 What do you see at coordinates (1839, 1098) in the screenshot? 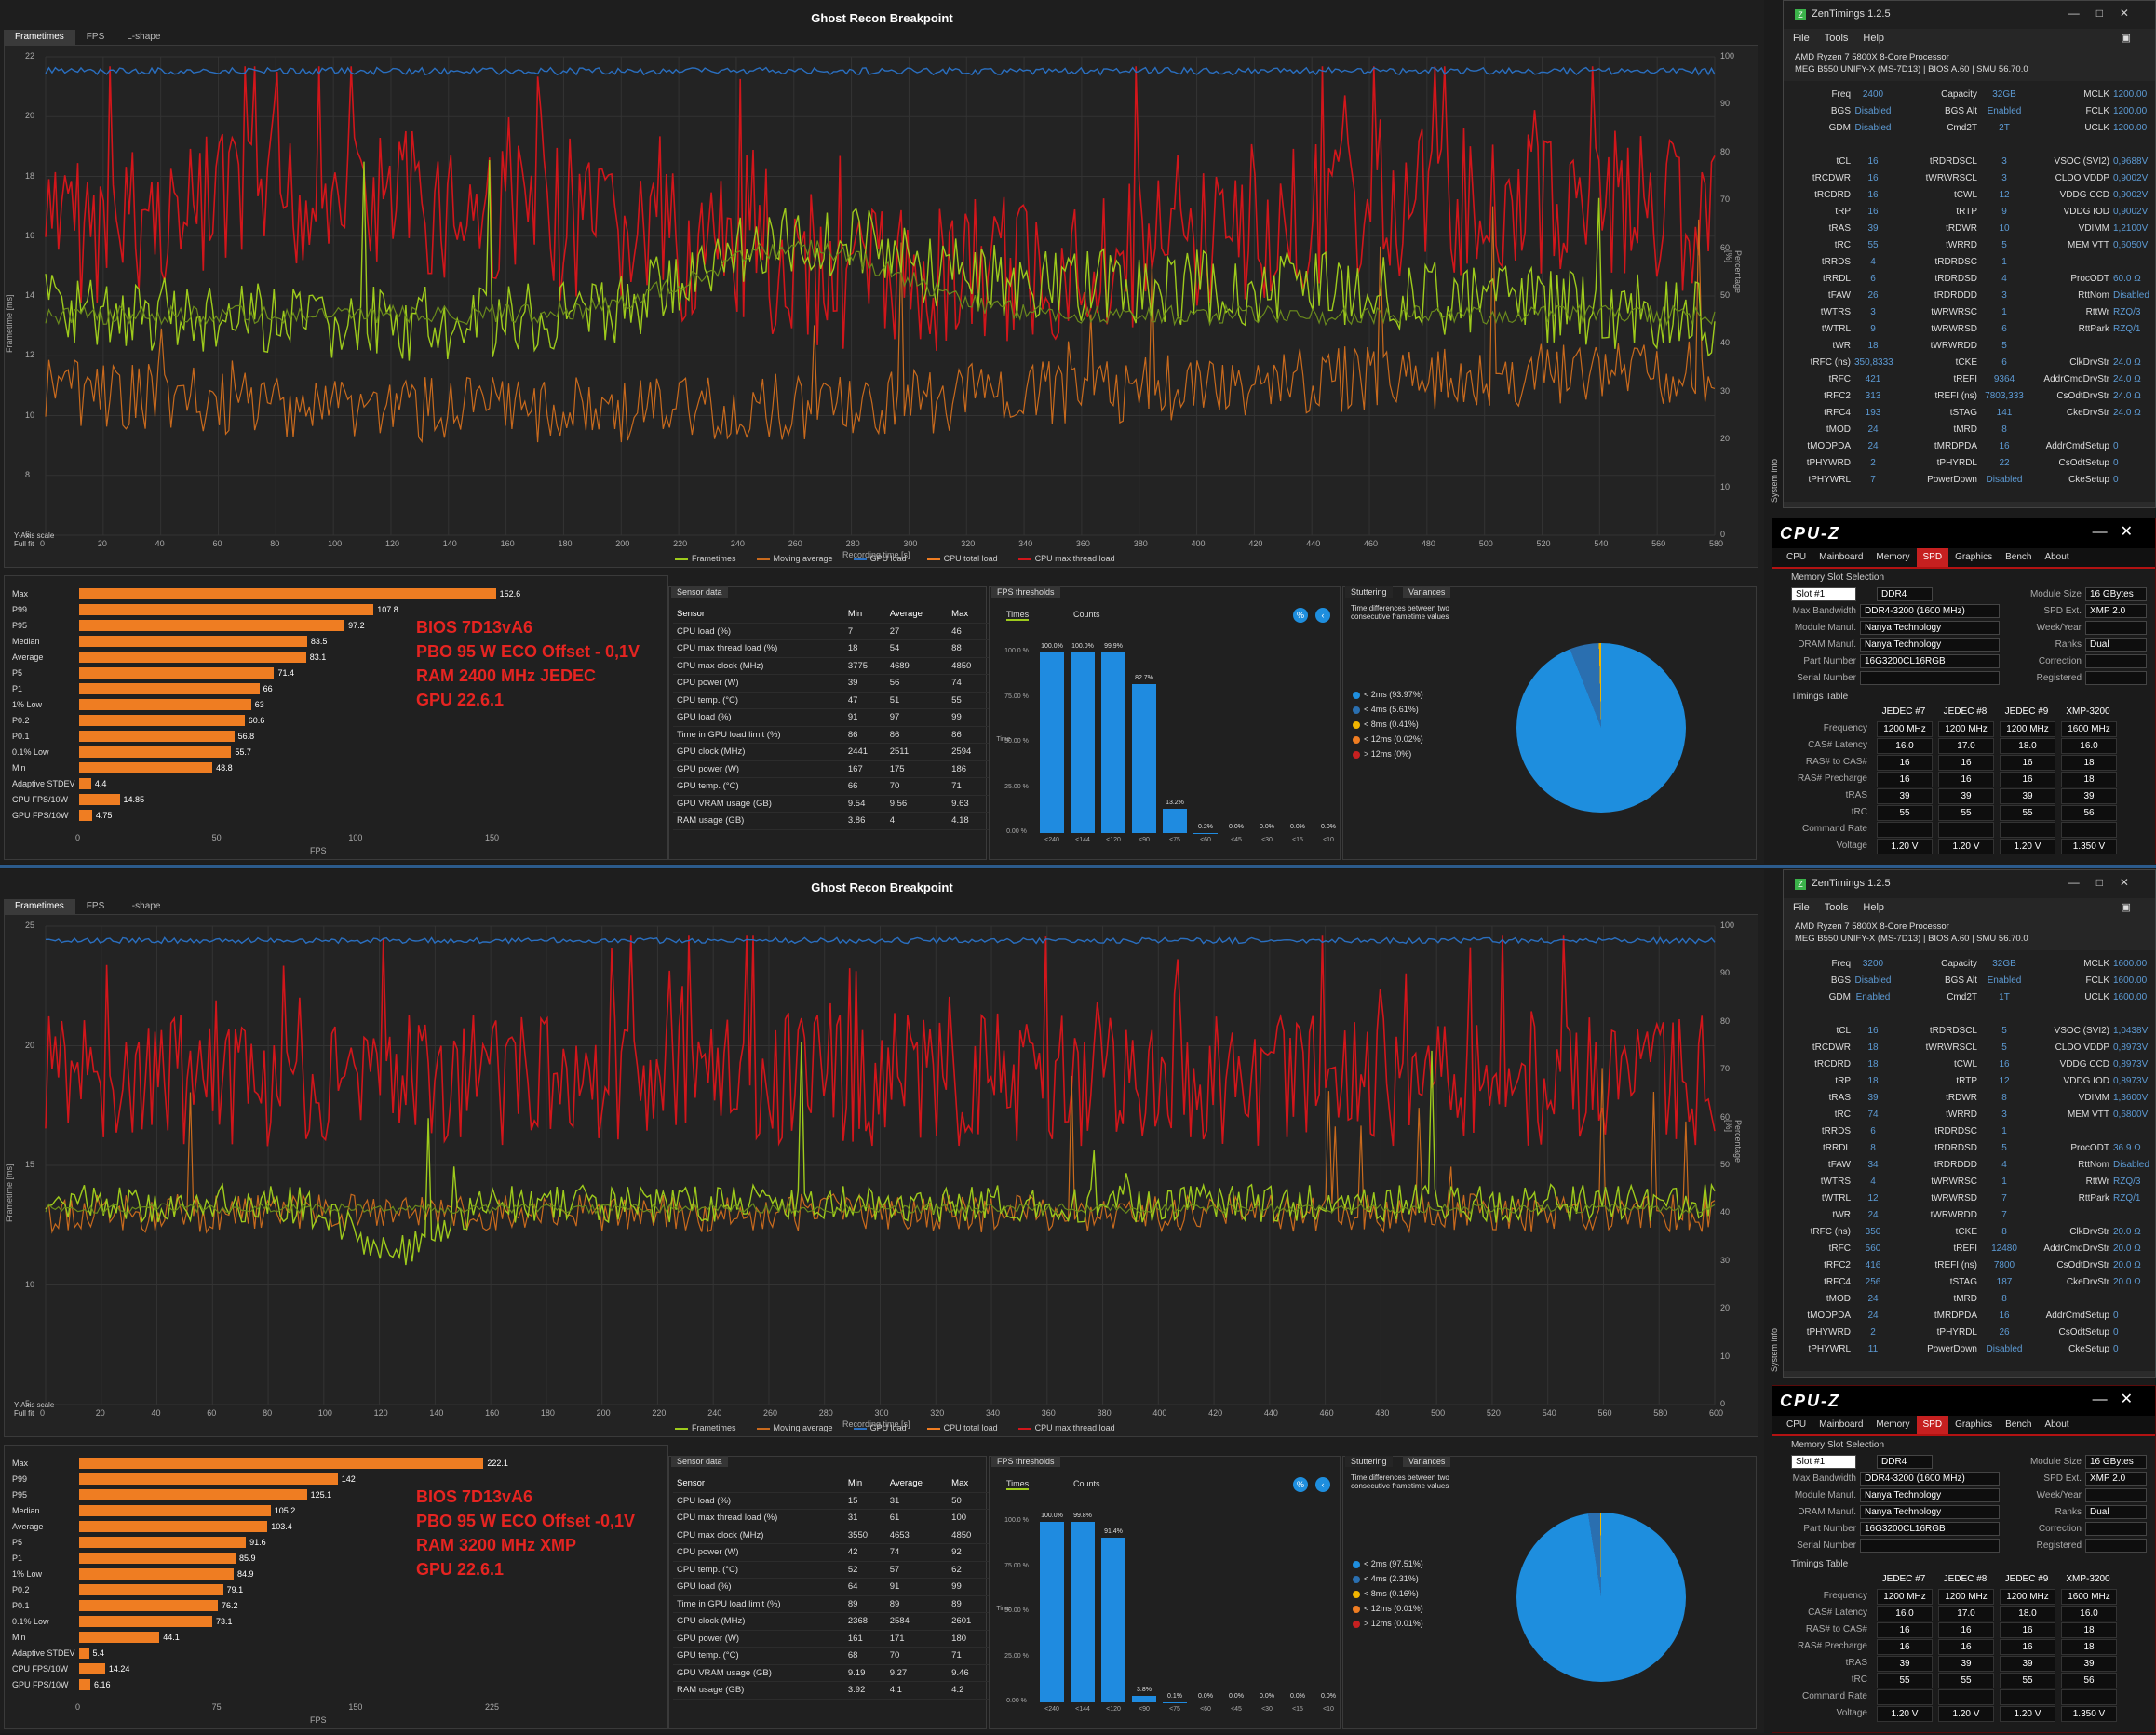
I see `timing-label: tRAS` at bounding box center [1839, 1098].